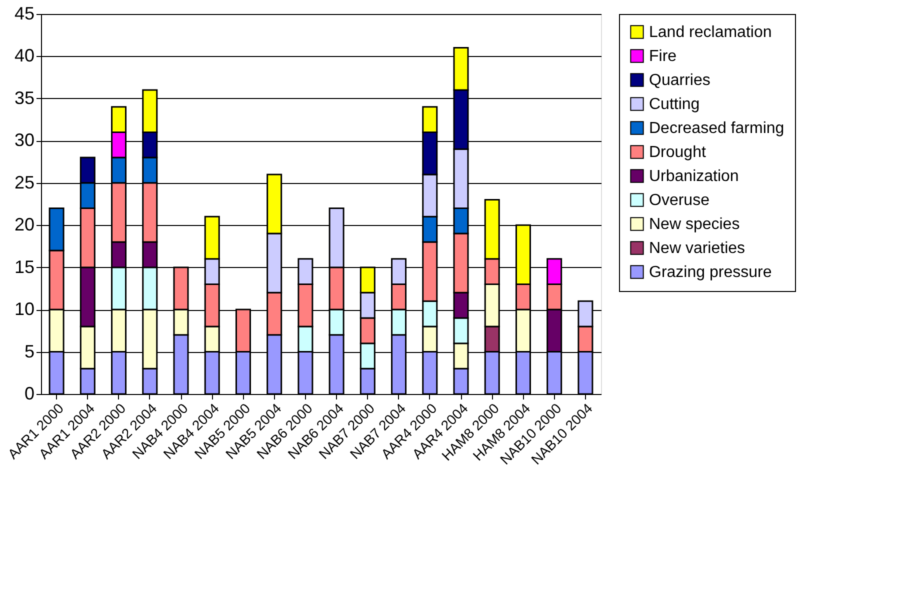 Image resolution: width=919 pixels, height=589 pixels. Describe the element at coordinates (674, 104) in the screenshot. I see `legend-label: Cutting` at that location.